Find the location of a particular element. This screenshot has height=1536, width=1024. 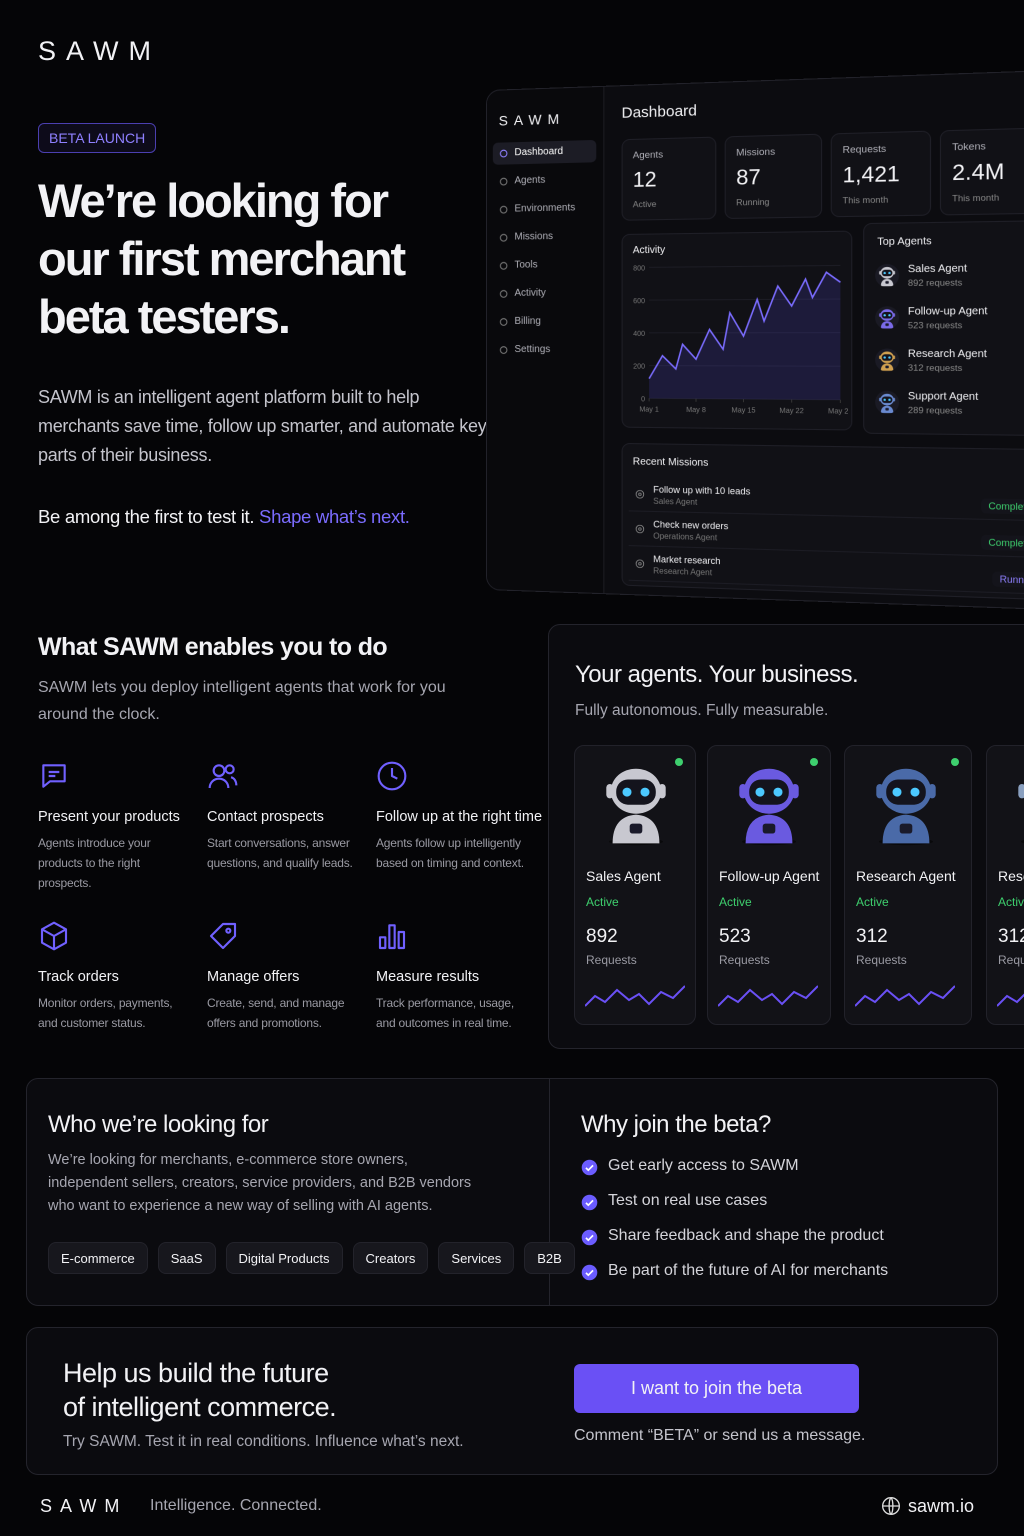

y-tick-label: 600 is located at coordinates (639, 301).